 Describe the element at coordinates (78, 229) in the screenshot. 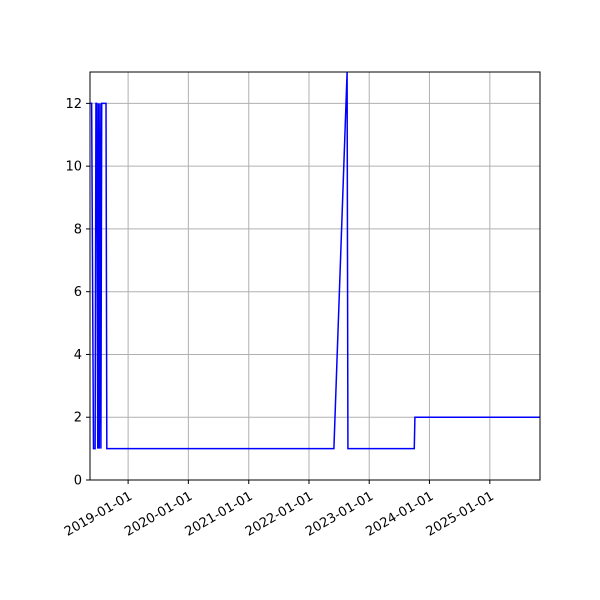

I see `y-tick-label: 8` at that location.